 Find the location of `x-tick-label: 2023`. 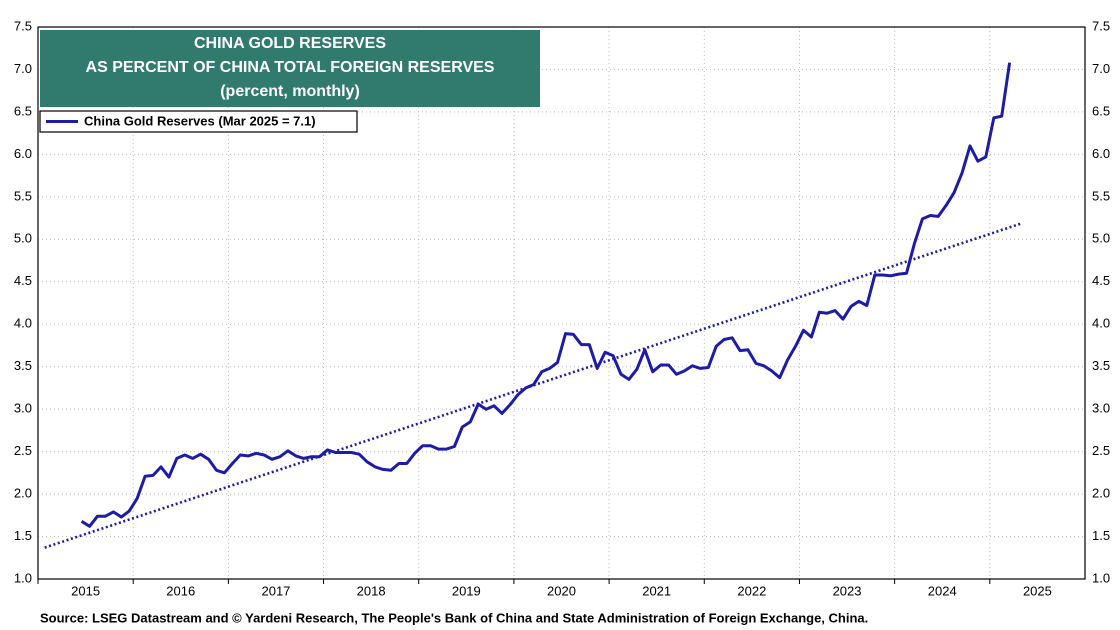

x-tick-label: 2023 is located at coordinates (847, 590).